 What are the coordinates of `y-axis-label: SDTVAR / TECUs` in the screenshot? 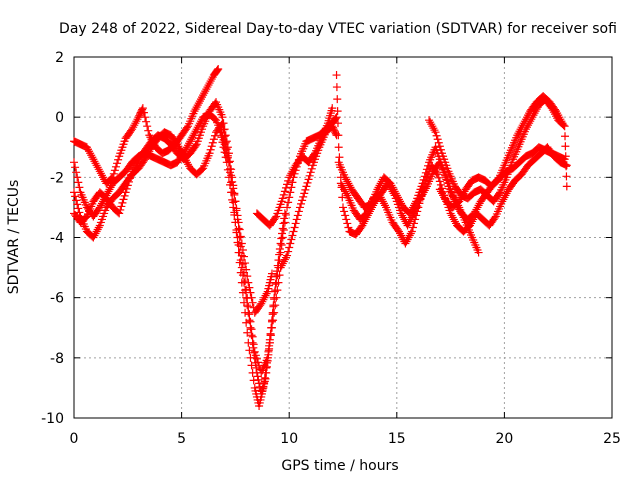 It's located at (14, 237).